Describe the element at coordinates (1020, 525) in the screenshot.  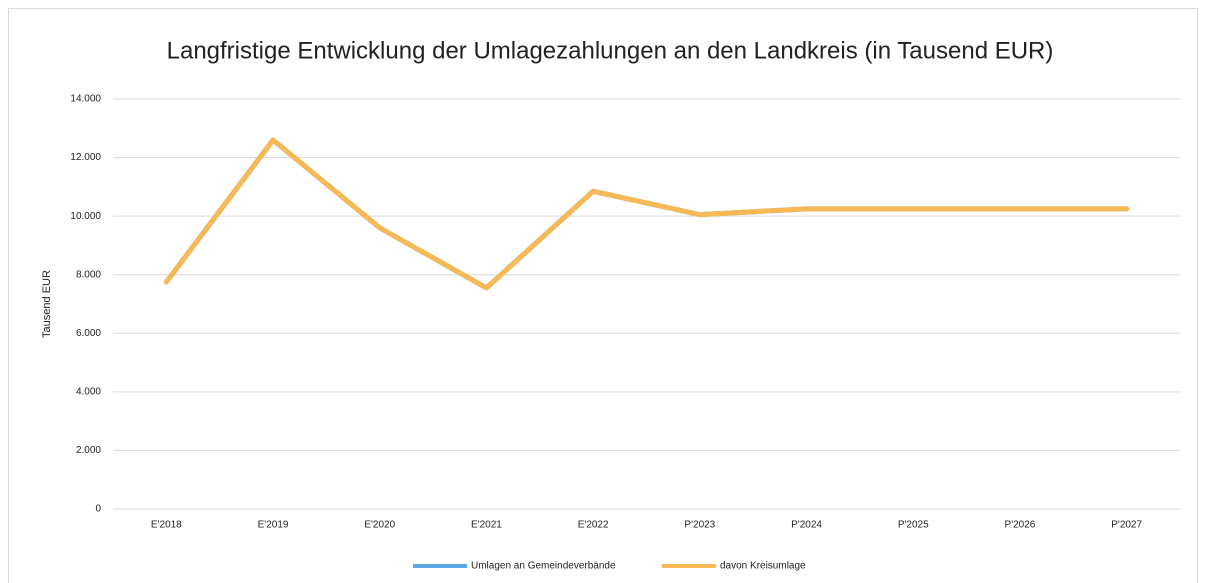
I see `x-tick-label: P'2026` at that location.